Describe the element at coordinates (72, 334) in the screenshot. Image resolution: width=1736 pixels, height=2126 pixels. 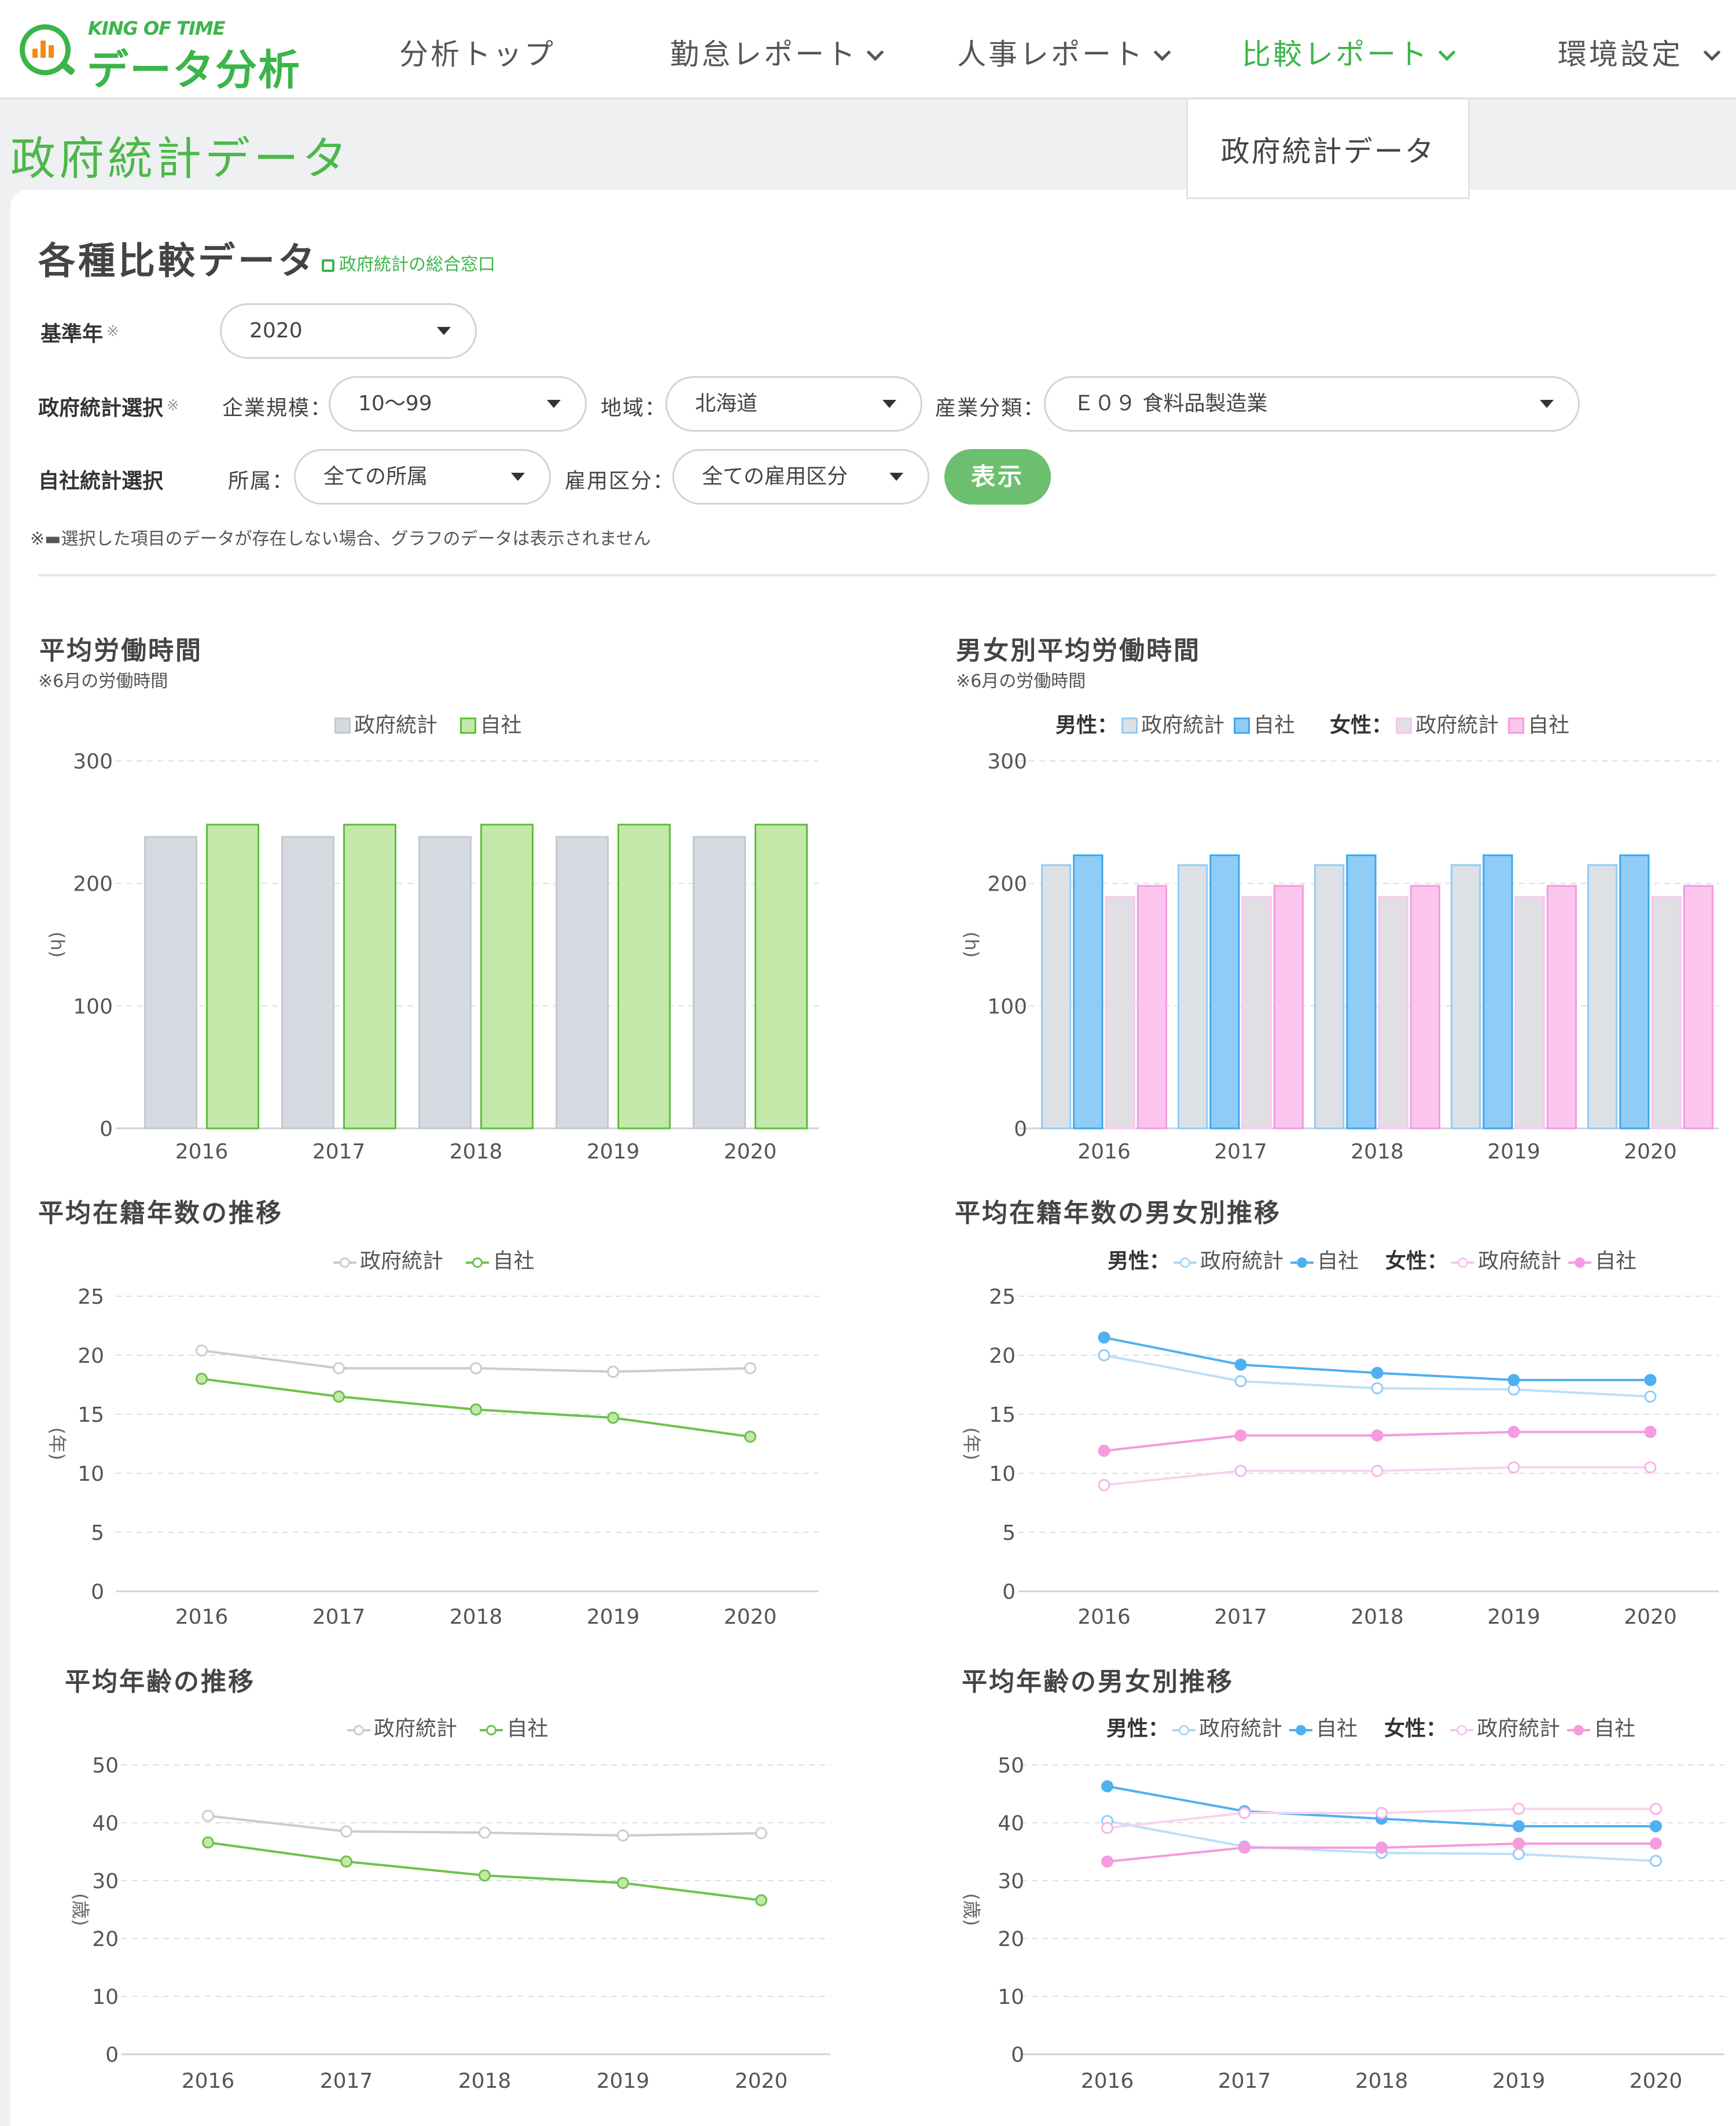
I see `base-year-label-text: 基準年` at that location.